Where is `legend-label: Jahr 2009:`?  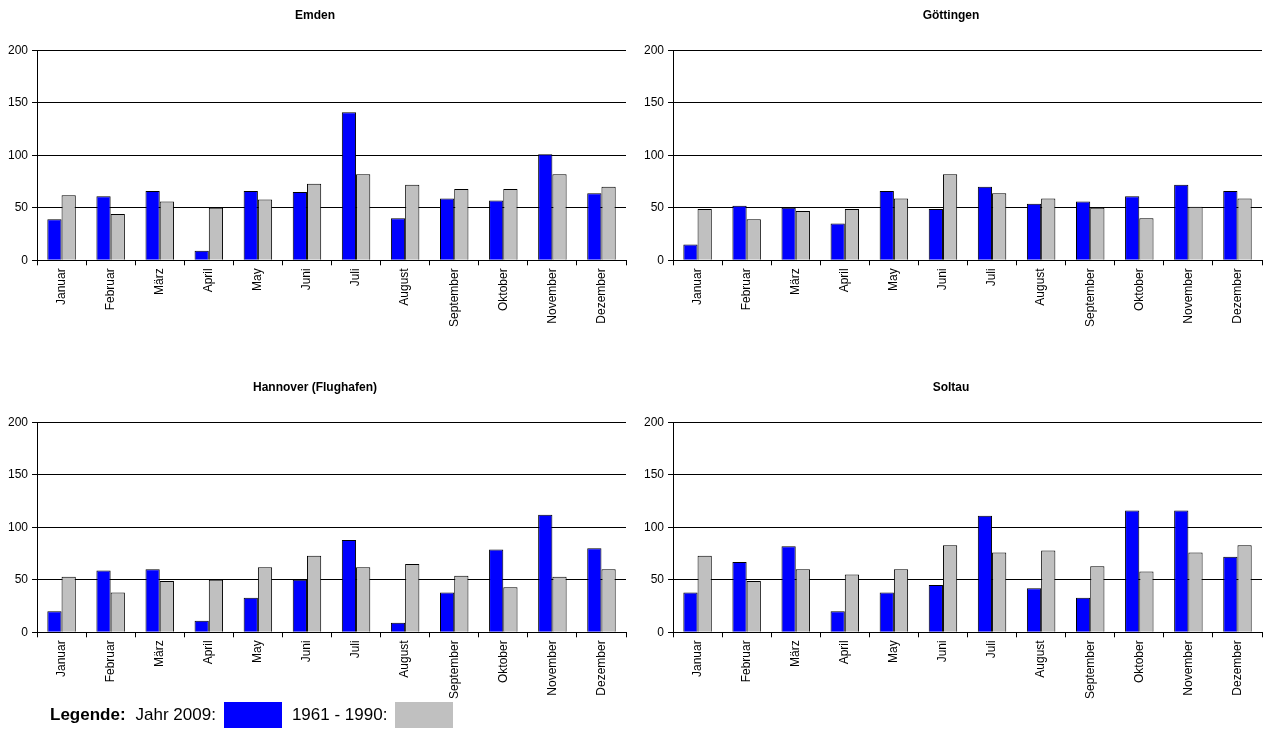 legend-label: Jahr 2009: is located at coordinates (175, 715).